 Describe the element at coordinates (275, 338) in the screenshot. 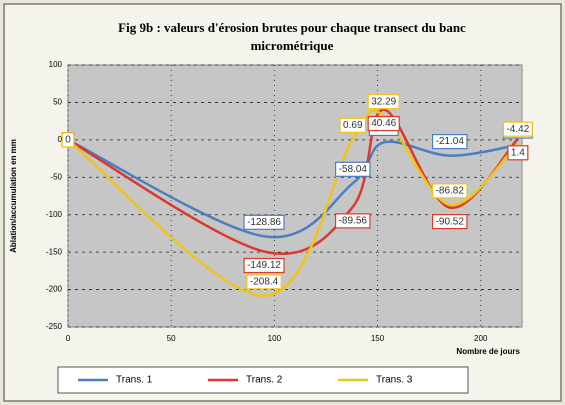

I see `x-tick-label: 100` at that location.